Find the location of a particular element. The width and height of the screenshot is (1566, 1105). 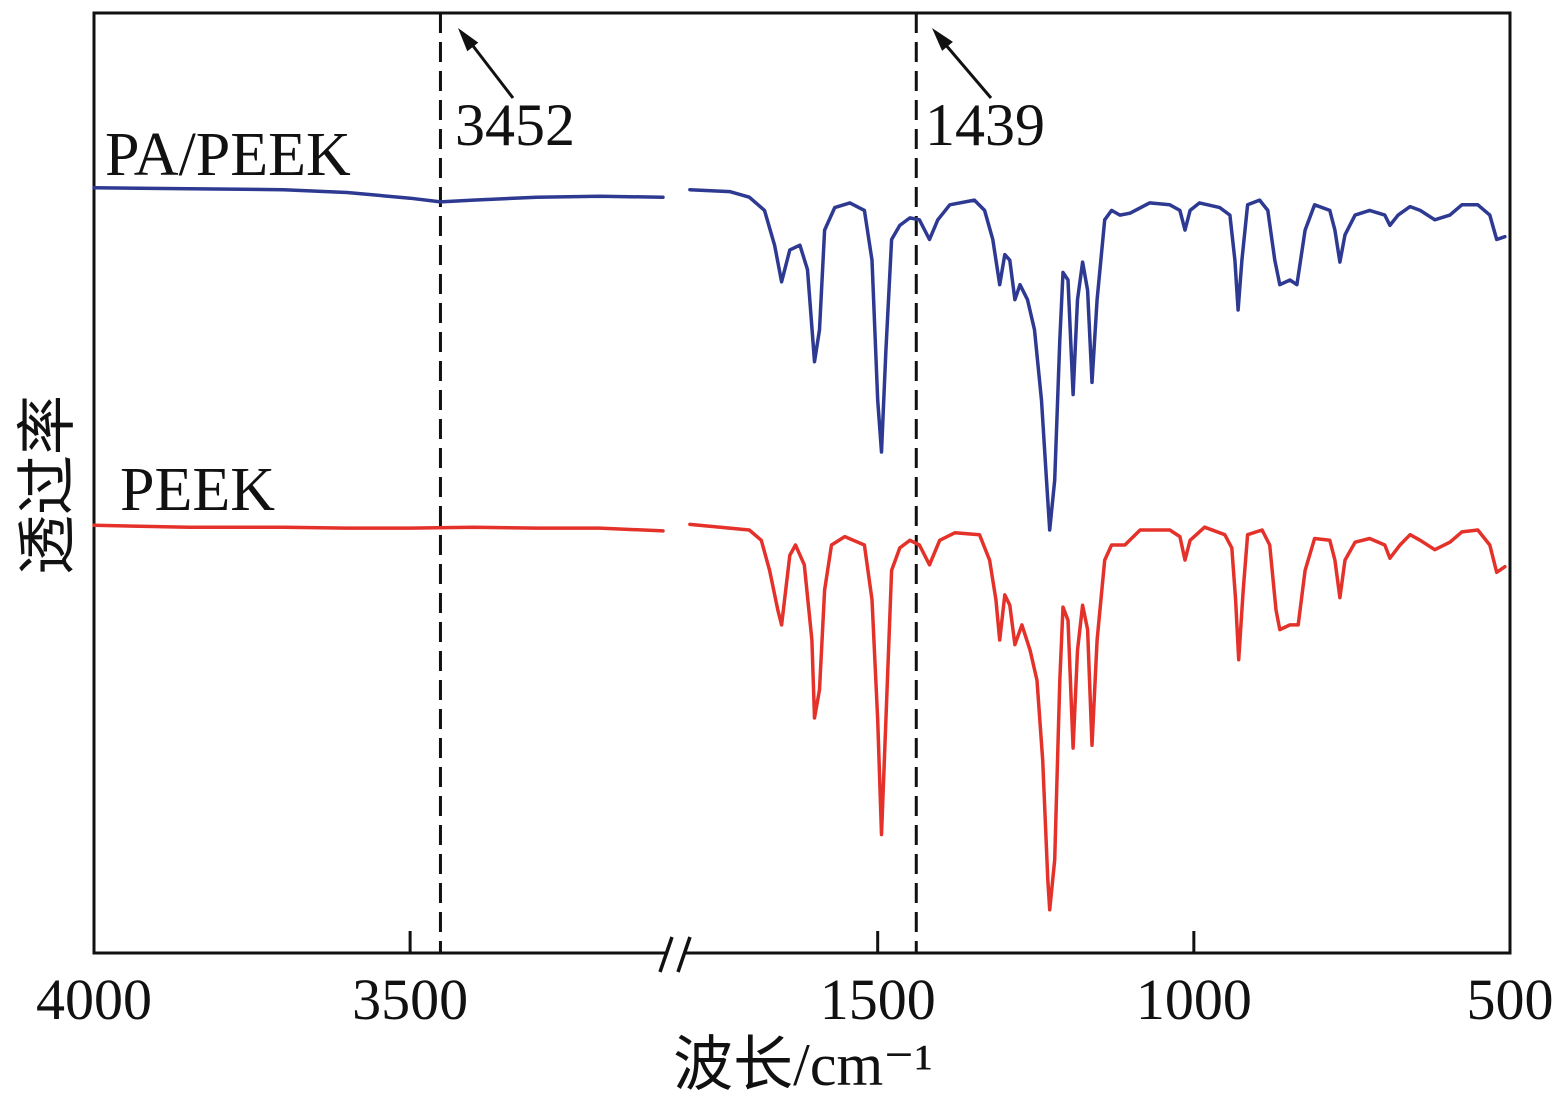

x-tick-label-1500: 1500 is located at coordinates (878, 999).